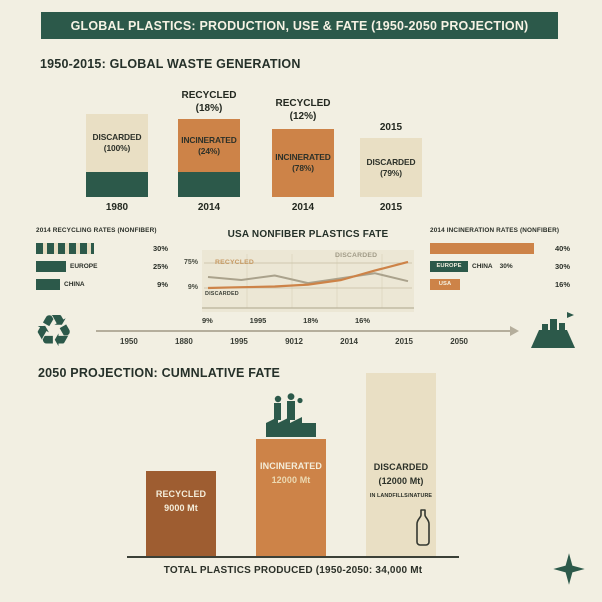 The image size is (602, 602). Describe the element at coordinates (391, 172) in the screenshot. I see `segment-value: (79%)` at that location.